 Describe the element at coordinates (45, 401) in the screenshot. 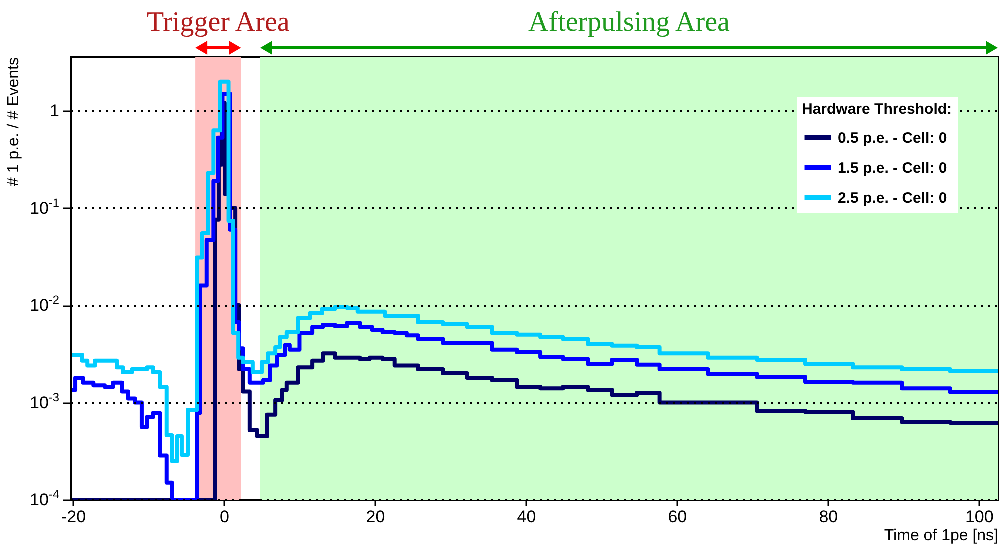

I see `y-tick-label: 10$^{-3}$` at that location.